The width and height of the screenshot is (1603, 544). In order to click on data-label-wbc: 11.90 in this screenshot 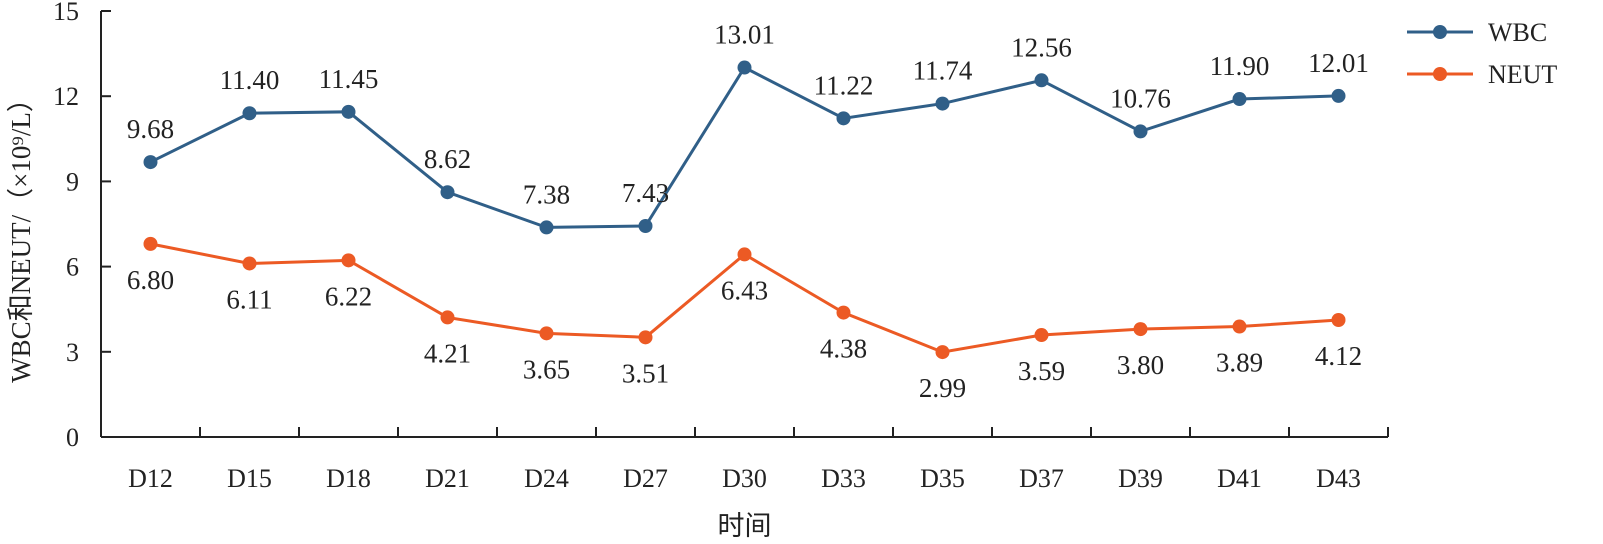, I will do `click(1240, 66)`.